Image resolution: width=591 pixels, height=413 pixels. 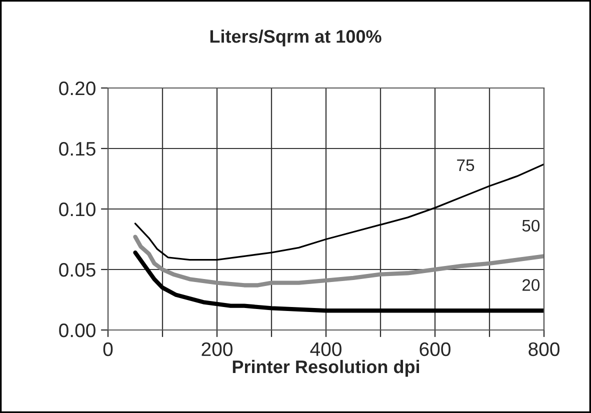 I want to click on x-tick-label: 200, so click(x=217, y=349).